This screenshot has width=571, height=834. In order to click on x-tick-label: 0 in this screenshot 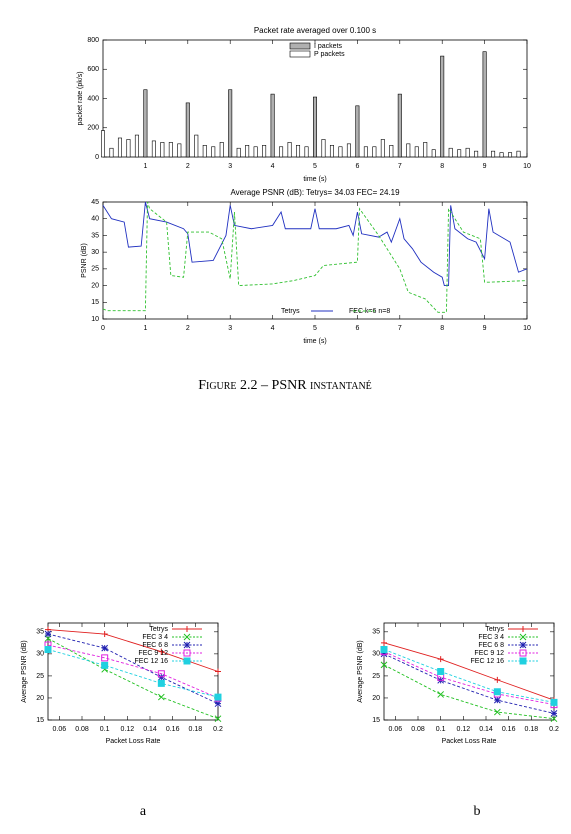, I will do `click(103, 328)`.